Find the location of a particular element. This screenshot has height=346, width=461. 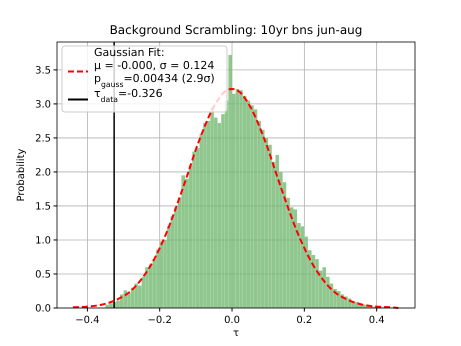

y-tick-label: 3.0 is located at coordinates (43, 104).